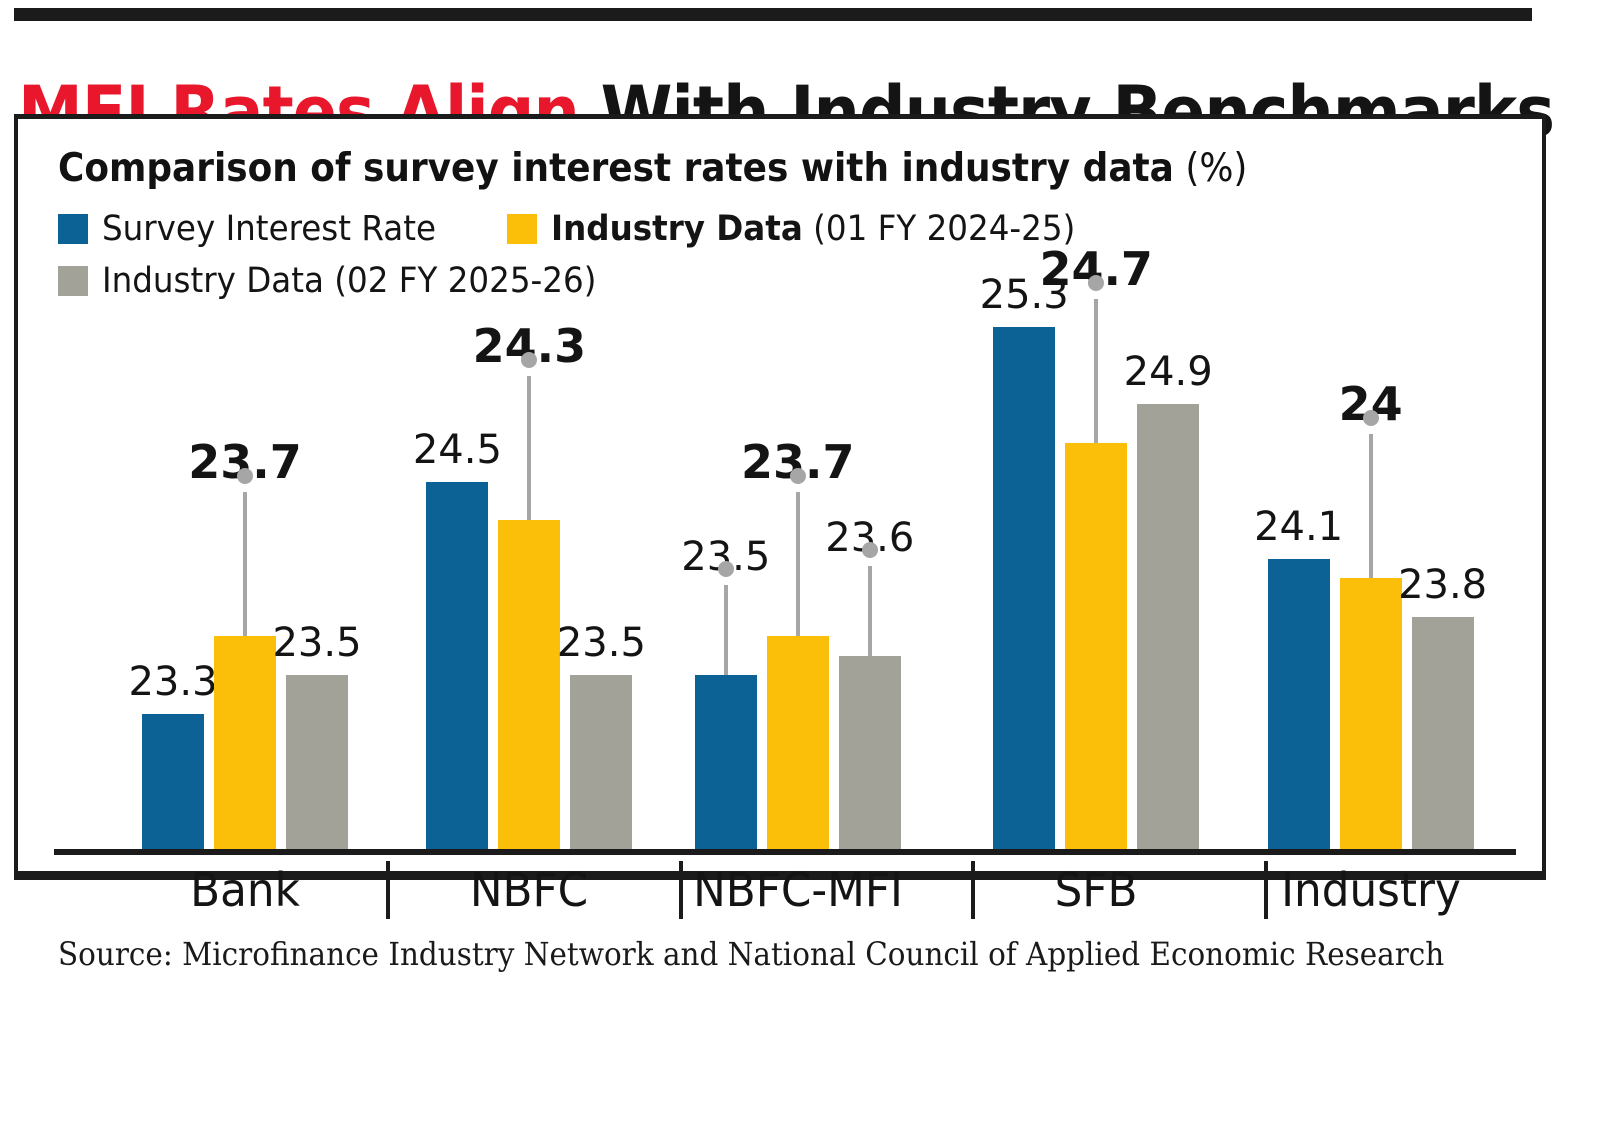  I want to click on bar-sfb-yellow, so click(1096, 646).